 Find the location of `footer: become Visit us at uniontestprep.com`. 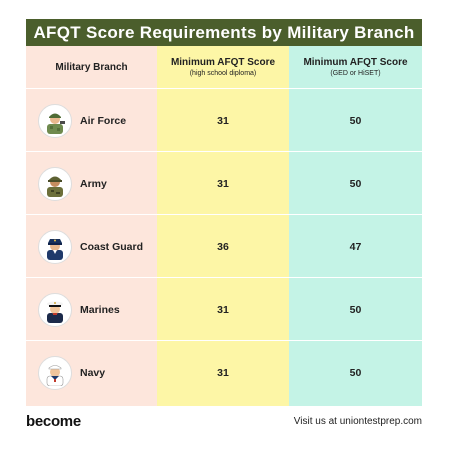

footer: become Visit us at uniontestprep.com is located at coordinates (224, 423).